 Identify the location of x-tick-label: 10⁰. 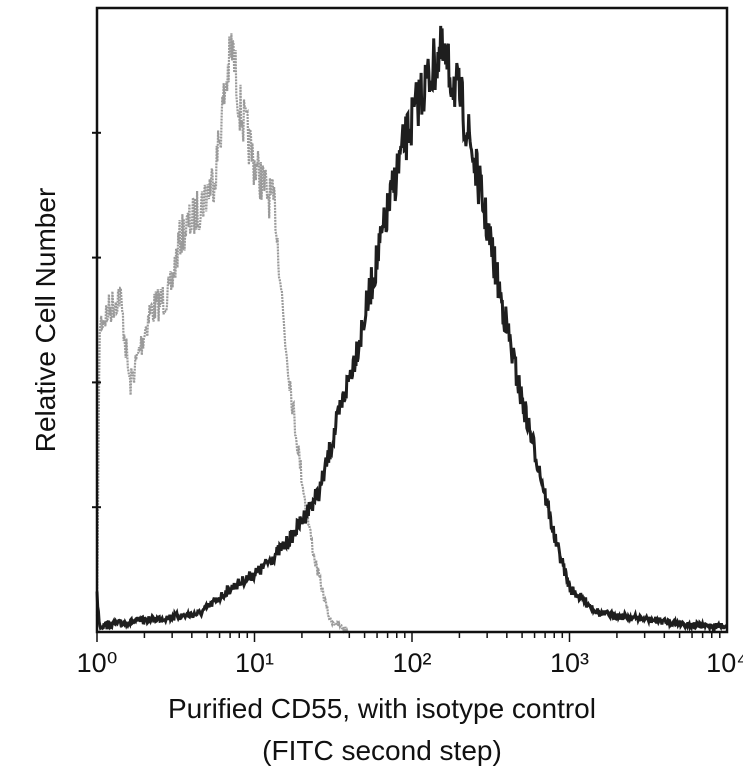
(97, 663).